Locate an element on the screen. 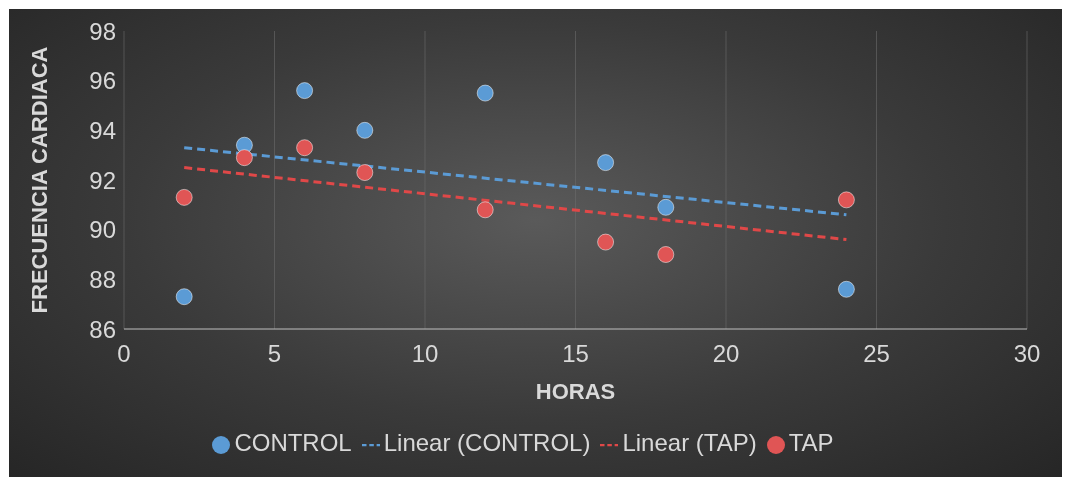  legend-label: TAP is located at coordinates (811, 442).